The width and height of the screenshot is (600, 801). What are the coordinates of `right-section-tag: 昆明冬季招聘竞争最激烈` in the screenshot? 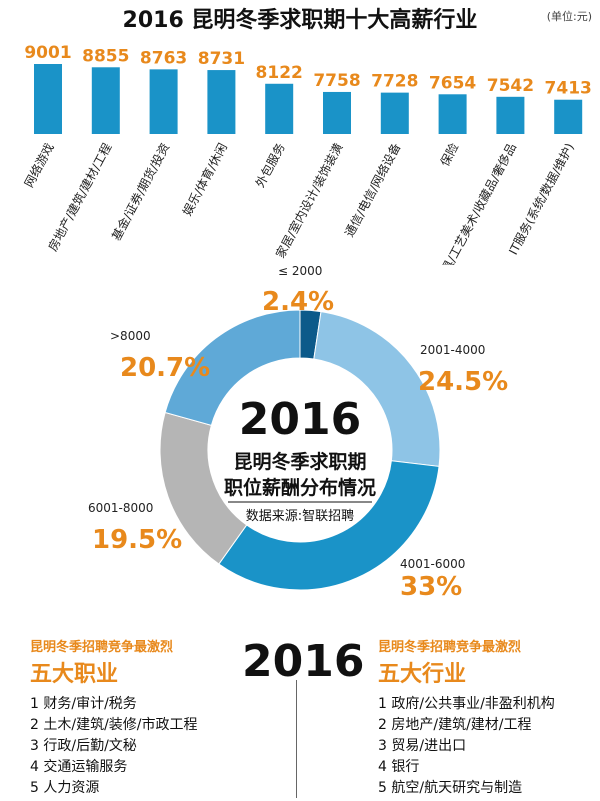 It's located at (450, 647).